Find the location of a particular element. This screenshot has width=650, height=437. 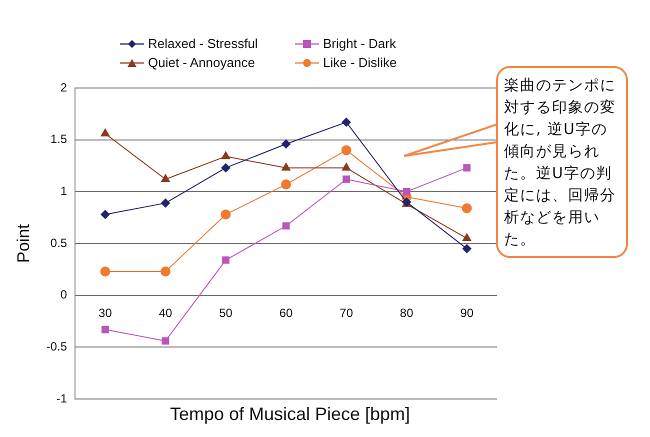

y-tick-label: -0.5 is located at coordinates (57, 346).